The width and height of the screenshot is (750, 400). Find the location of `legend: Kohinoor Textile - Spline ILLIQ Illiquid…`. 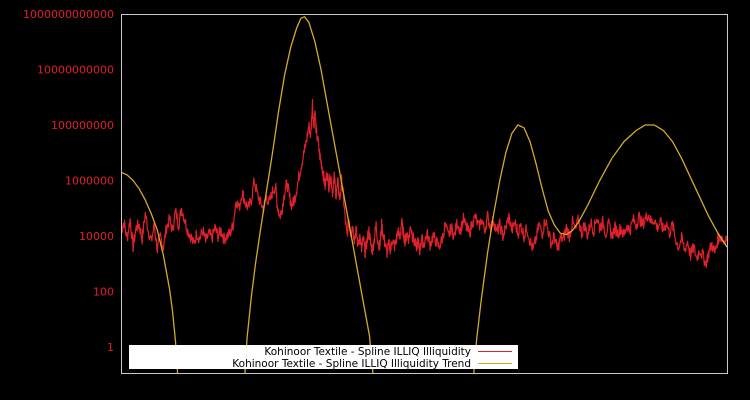

legend: Kohinoor Textile - Spline ILLIQ Illiquid… is located at coordinates (323, 357).